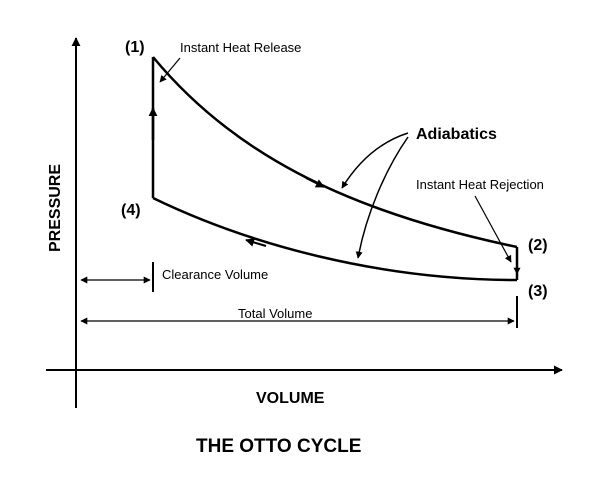 The width and height of the screenshot is (600, 485). I want to click on total-volume-label: Total Volume, so click(275, 313).